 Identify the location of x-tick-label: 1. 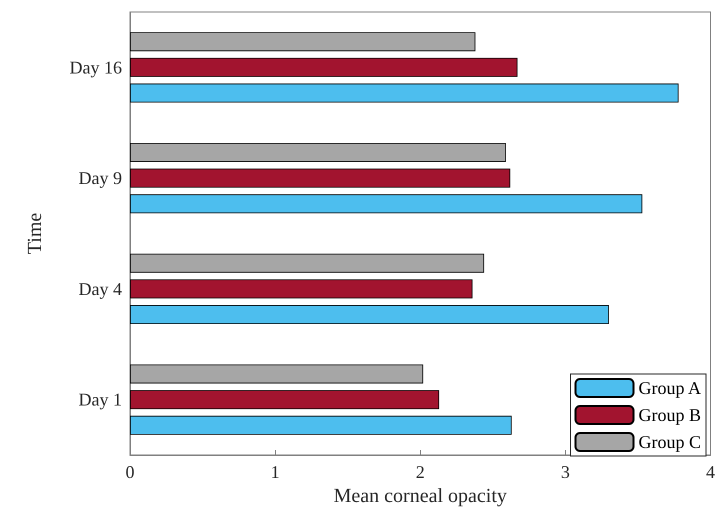
(275, 472).